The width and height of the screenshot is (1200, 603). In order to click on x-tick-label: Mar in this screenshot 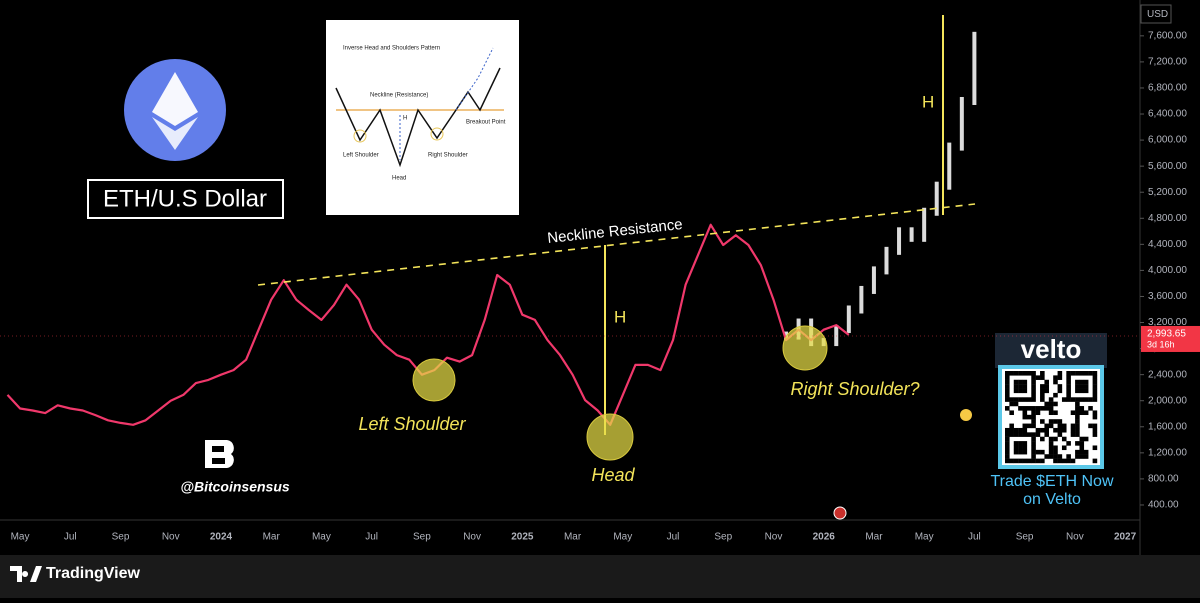, I will do `click(573, 537)`.